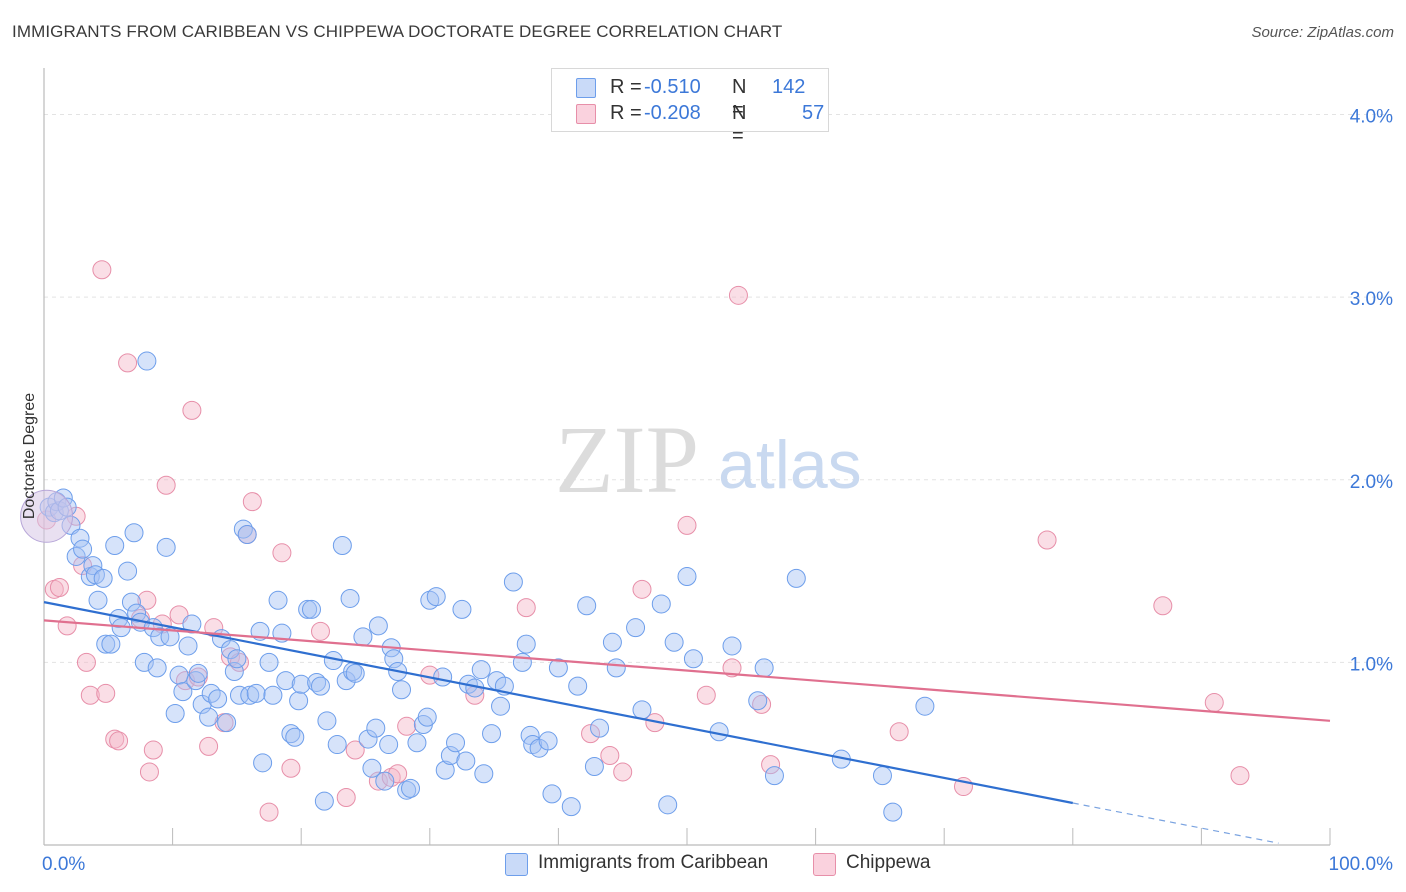  I want to click on legend-n-value: 142, so click(789, 87).